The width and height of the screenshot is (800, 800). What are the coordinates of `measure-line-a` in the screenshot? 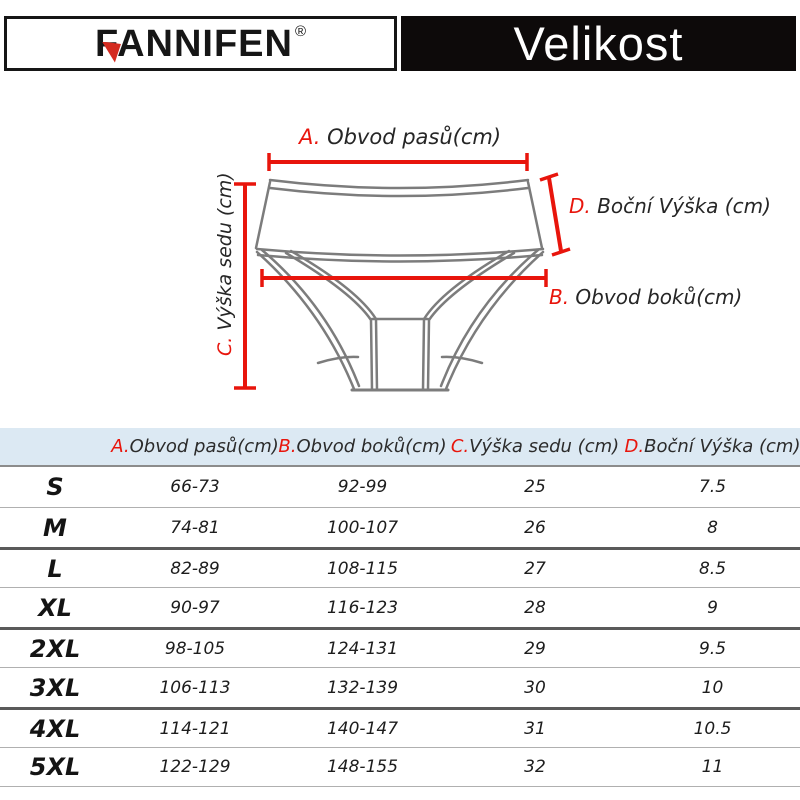 It's located at (398, 162).